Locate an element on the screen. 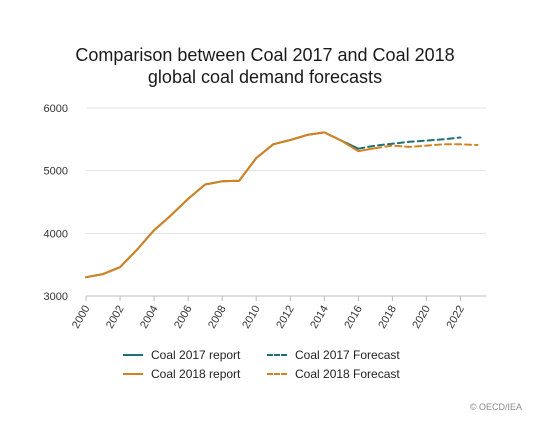 This screenshot has width=560, height=440. x-tick-label: 2012 is located at coordinates (285, 317).